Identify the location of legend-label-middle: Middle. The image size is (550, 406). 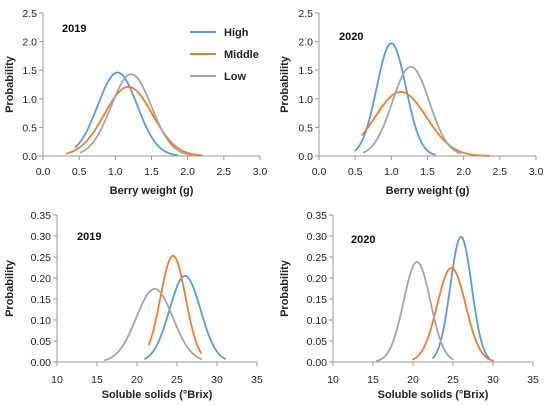
(241, 55).